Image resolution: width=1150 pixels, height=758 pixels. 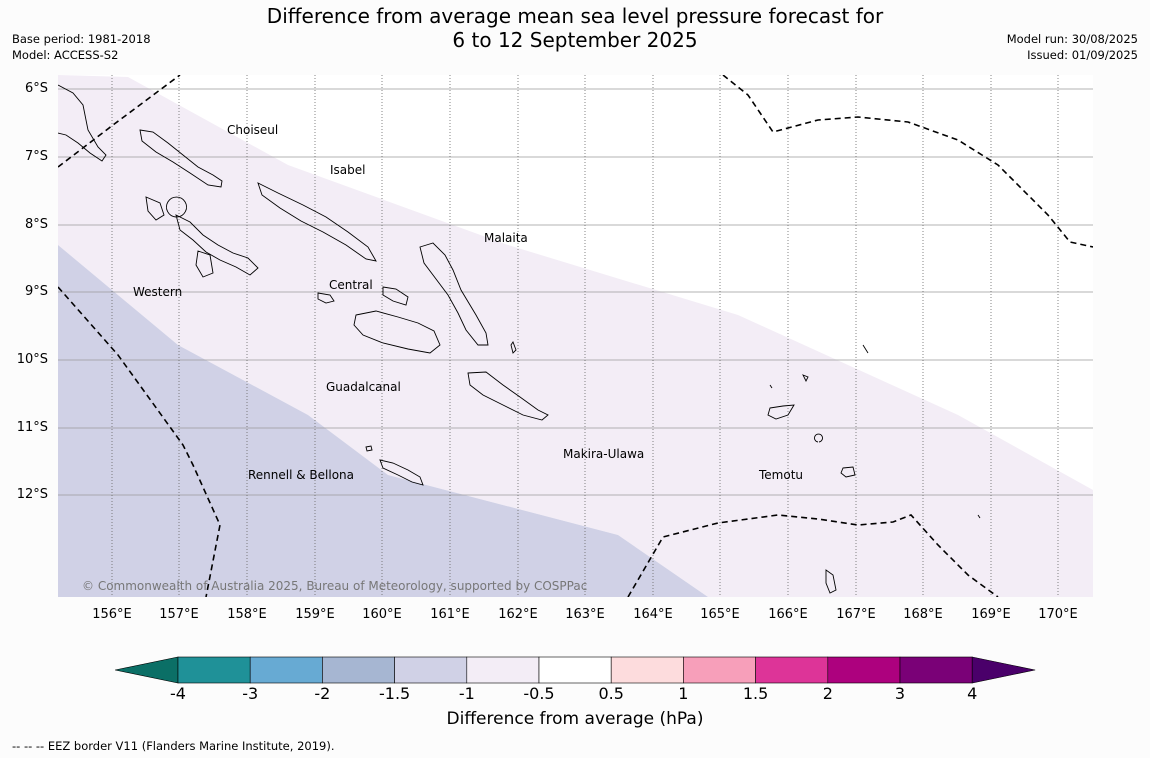 What do you see at coordinates (322, 693) in the screenshot?
I see `colorbar-tick-label: -2` at bounding box center [322, 693].